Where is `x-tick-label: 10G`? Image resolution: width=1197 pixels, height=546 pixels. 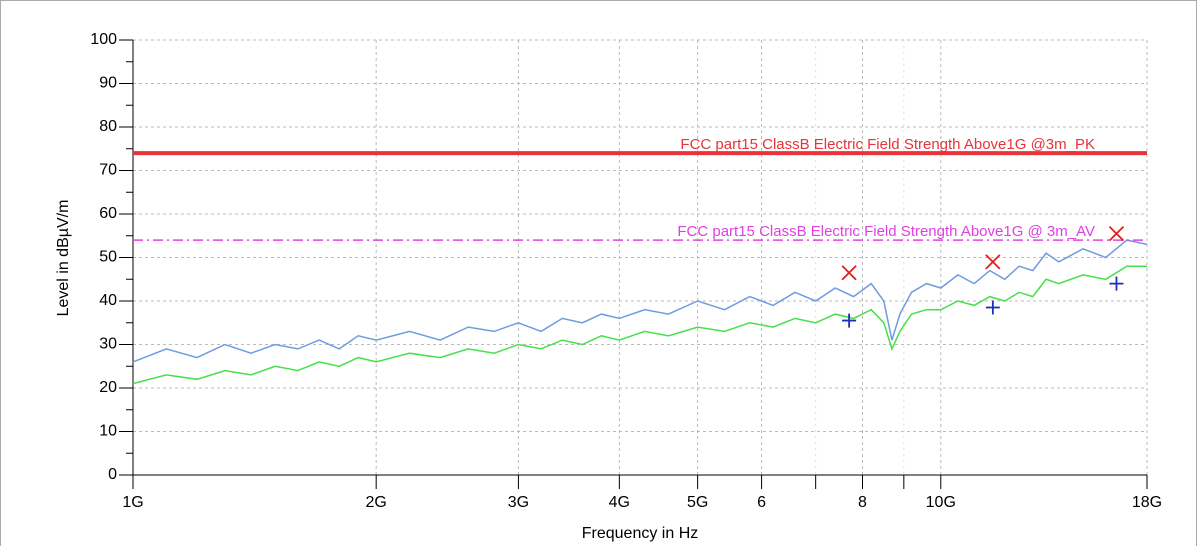
x-tick-label: 10G is located at coordinates (941, 502).